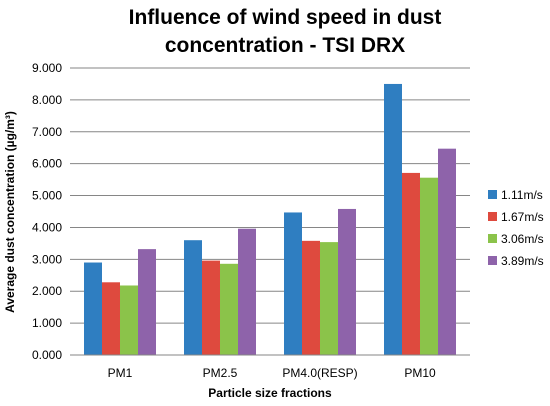 This screenshot has height=406, width=550. What do you see at coordinates (411, 263) in the screenshot?
I see `bar-pm10-1-67m-s` at bounding box center [411, 263].